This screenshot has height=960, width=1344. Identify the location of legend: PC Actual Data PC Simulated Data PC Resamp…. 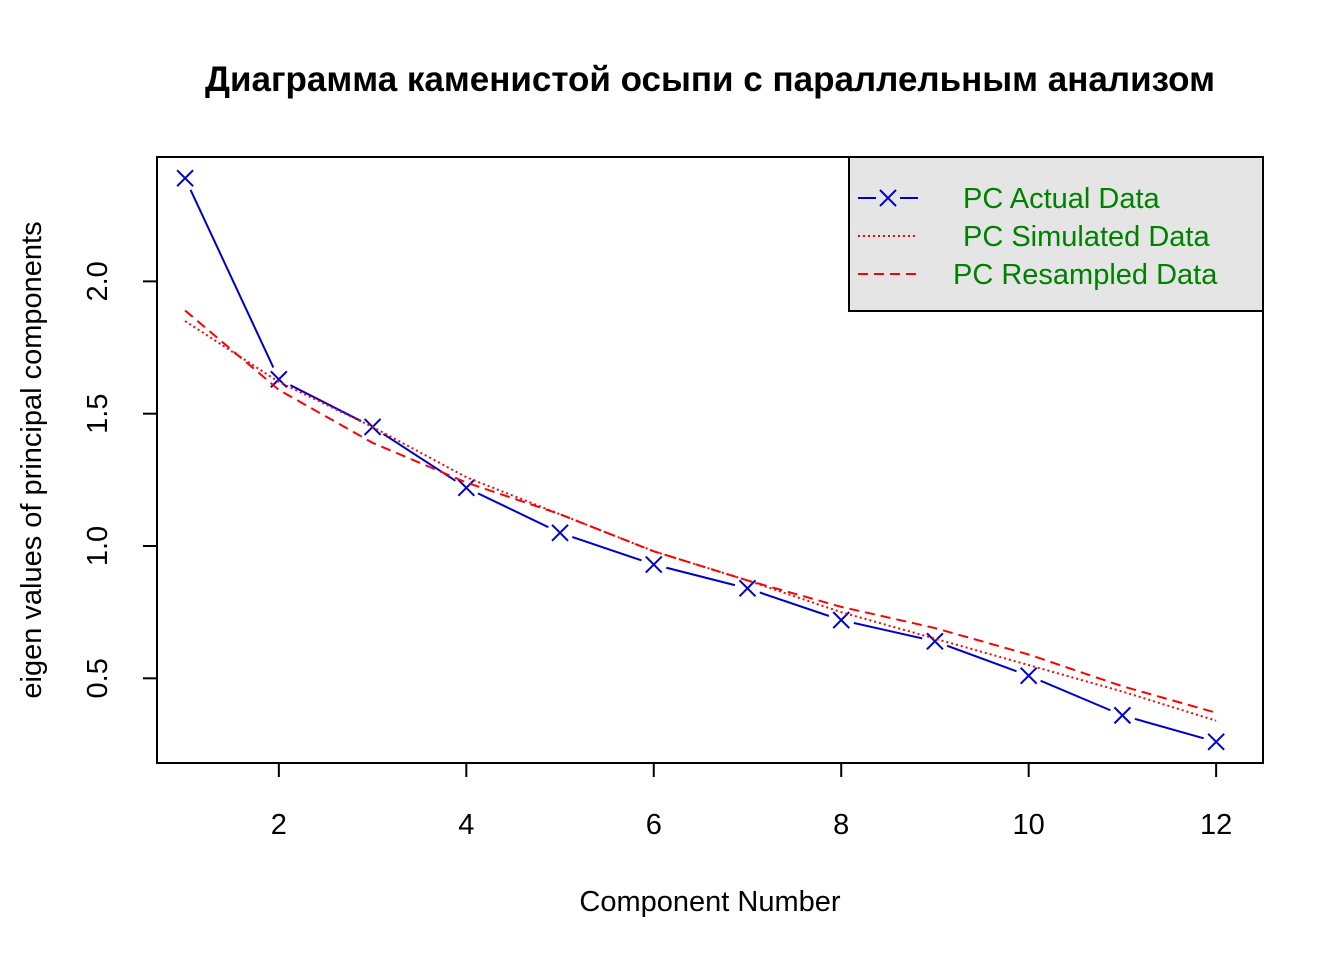
(1056, 234).